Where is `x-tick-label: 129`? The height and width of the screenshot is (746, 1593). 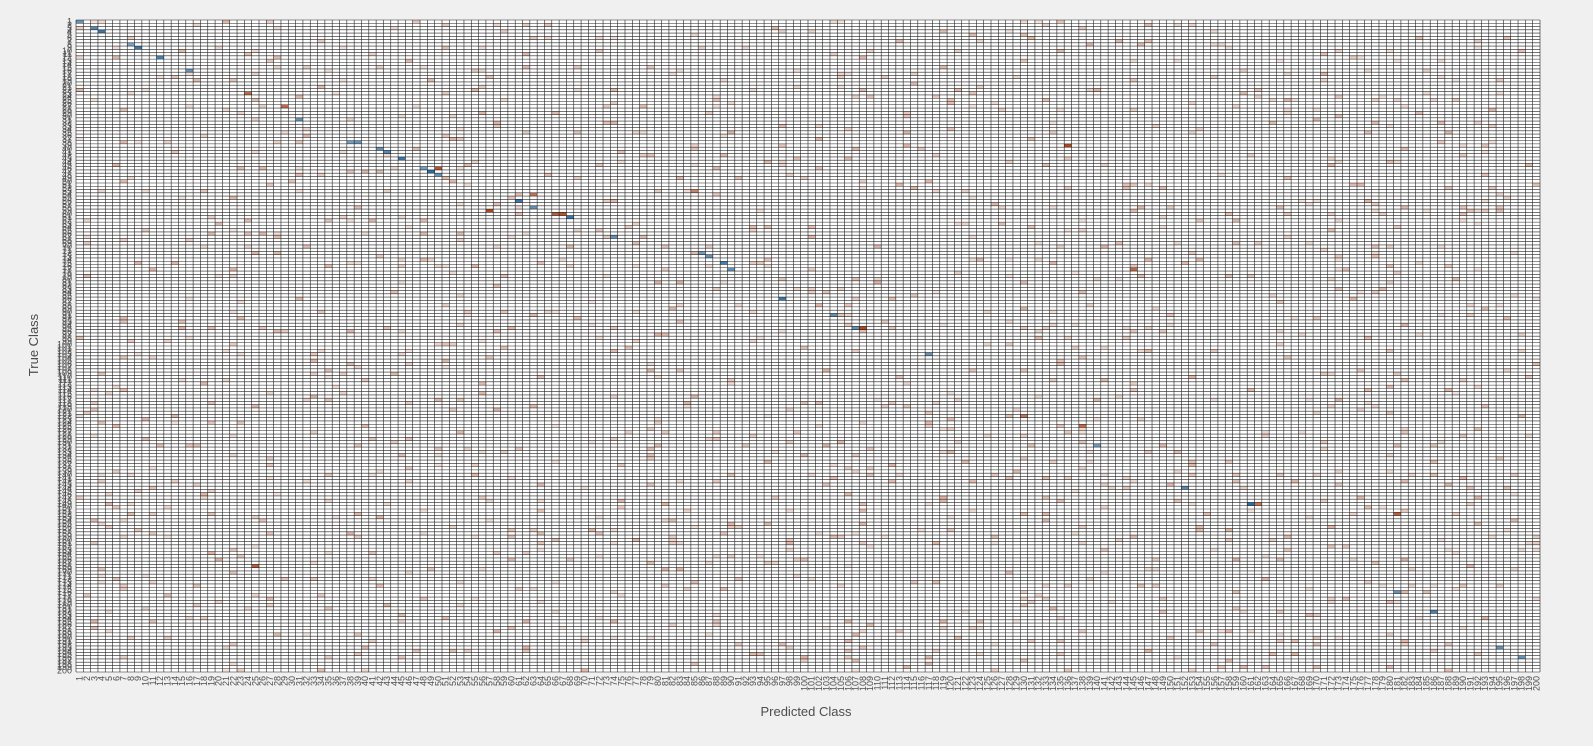
x-tick-label: 129 is located at coordinates (1017, 683).